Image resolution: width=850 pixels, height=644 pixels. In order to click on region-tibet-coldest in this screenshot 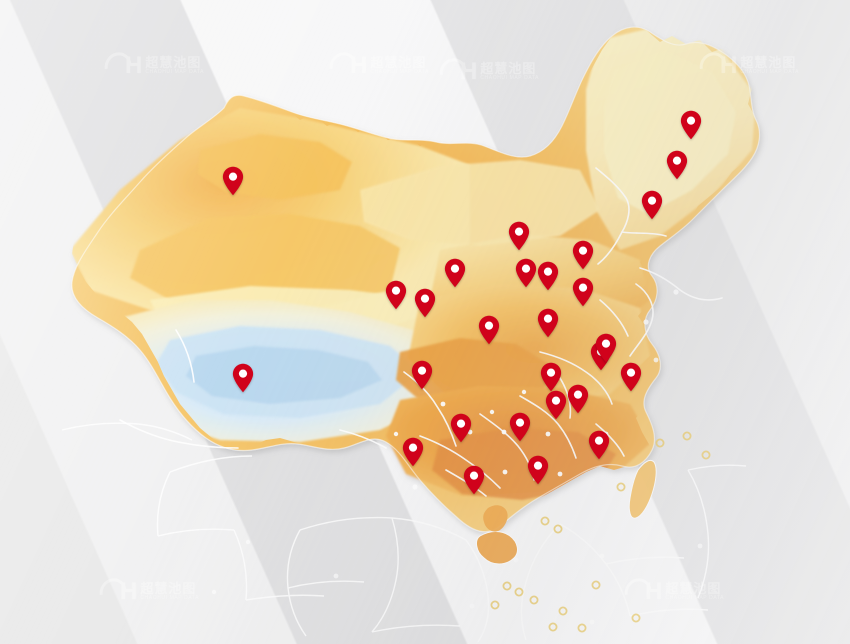, I will do `click(284, 375)`.